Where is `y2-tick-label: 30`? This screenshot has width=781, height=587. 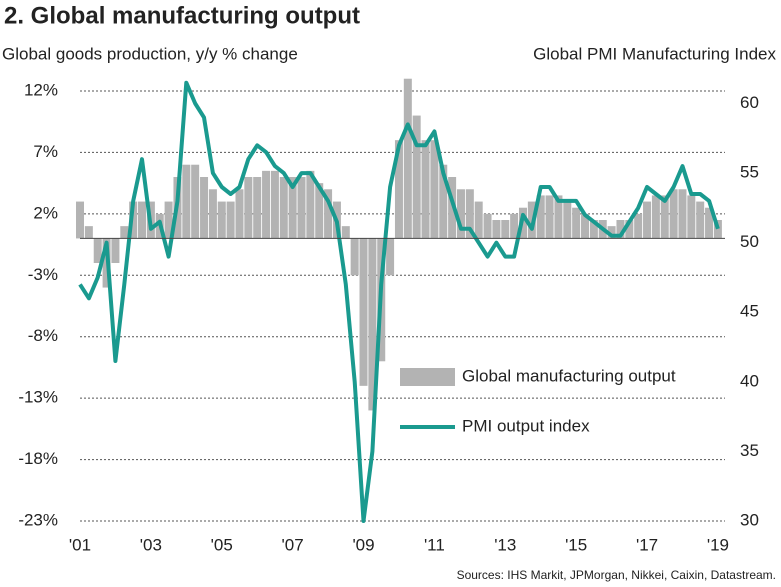 y2-tick-label: 30 is located at coordinates (749, 519).